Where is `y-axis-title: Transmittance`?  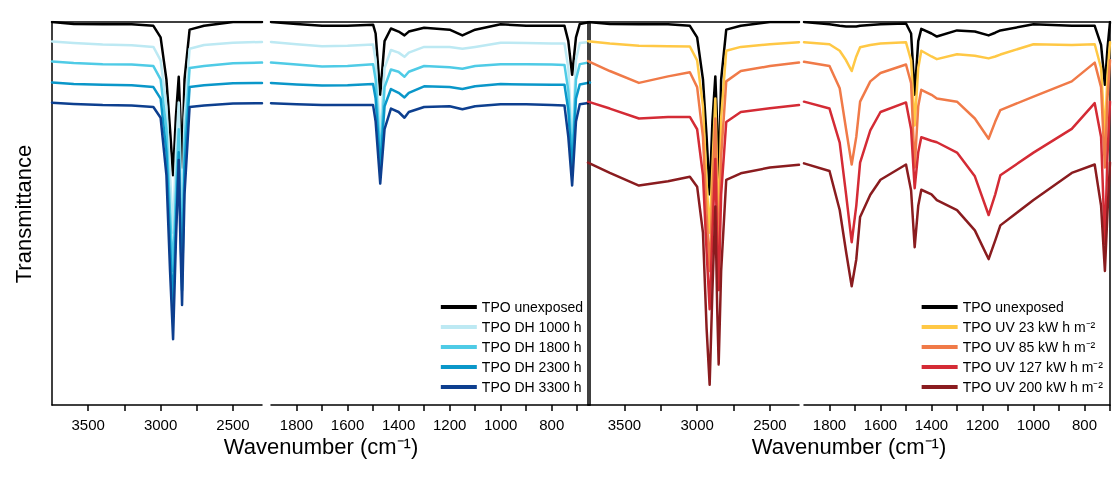
y-axis-title: Transmittance is located at coordinates (24, 213).